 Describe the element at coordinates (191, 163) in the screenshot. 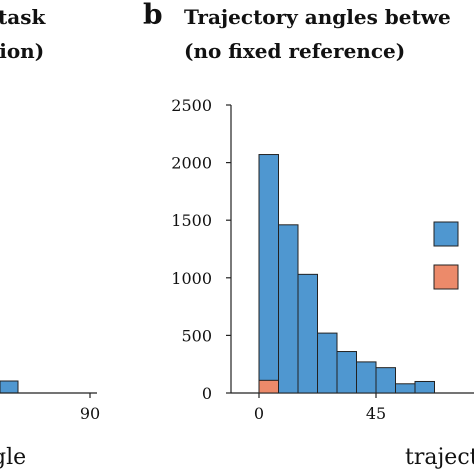

I see `y-tick-label: 2000` at that location.